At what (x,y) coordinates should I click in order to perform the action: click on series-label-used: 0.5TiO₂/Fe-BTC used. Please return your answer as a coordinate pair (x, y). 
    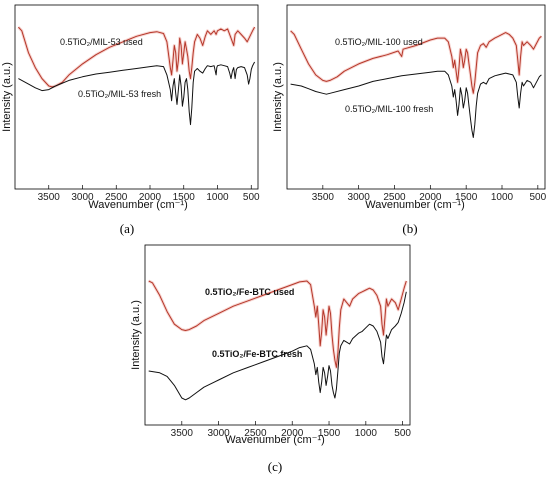
    Looking at the image, I should click on (249, 292).